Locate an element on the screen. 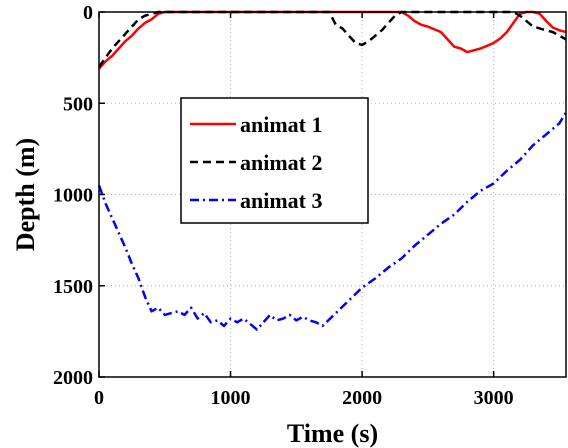  x-tick-label: 1000 is located at coordinates (231, 398).